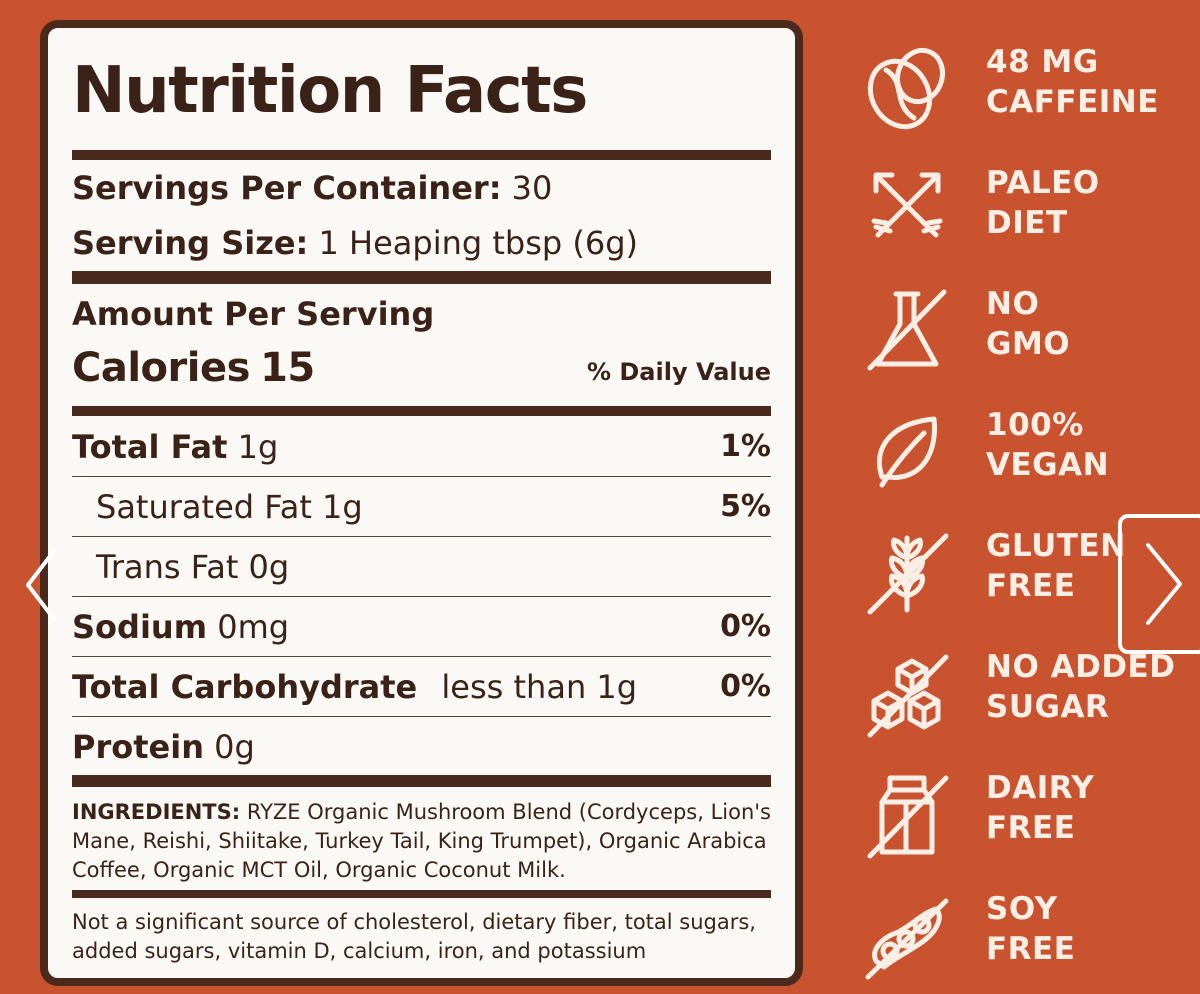 The height and width of the screenshot is (994, 1200). What do you see at coordinates (190, 243) in the screenshot?
I see `serving-size-label: Serving Size:` at bounding box center [190, 243].